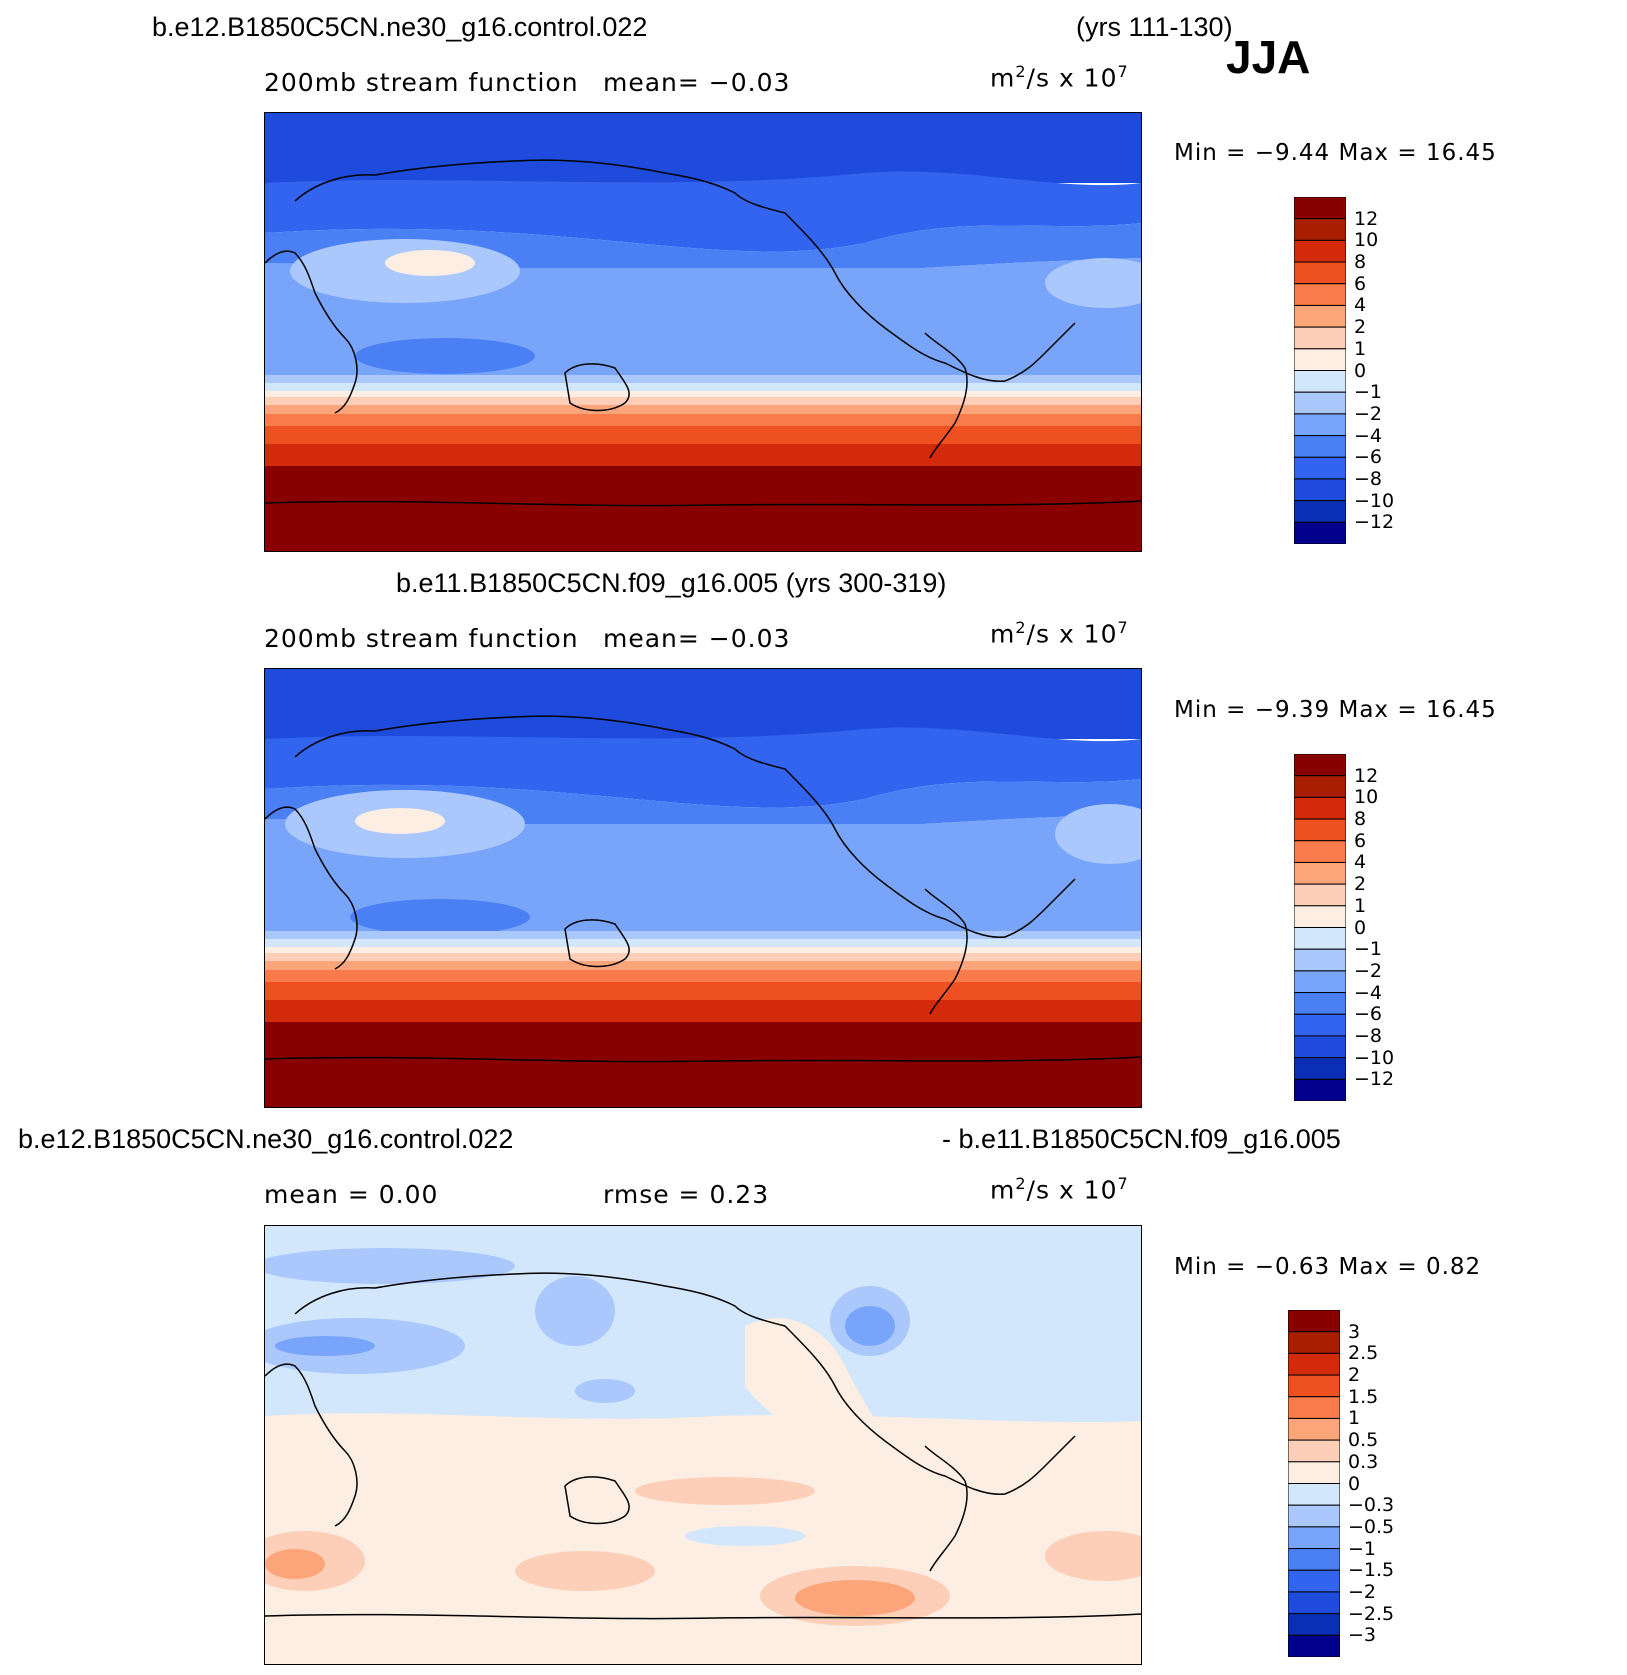 The width and height of the screenshot is (1627, 1675). Describe the element at coordinates (295, 1564) in the screenshot. I see `pos-atlantic-s-core` at that location.